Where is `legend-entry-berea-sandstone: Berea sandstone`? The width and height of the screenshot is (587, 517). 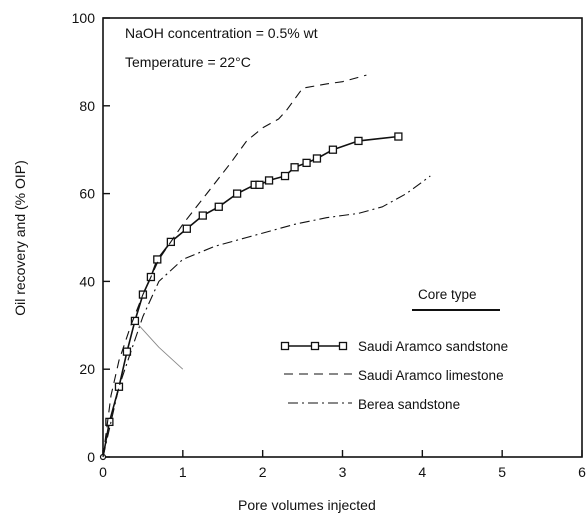 legend-entry-berea-sandstone: Berea sandstone is located at coordinates (409, 404).